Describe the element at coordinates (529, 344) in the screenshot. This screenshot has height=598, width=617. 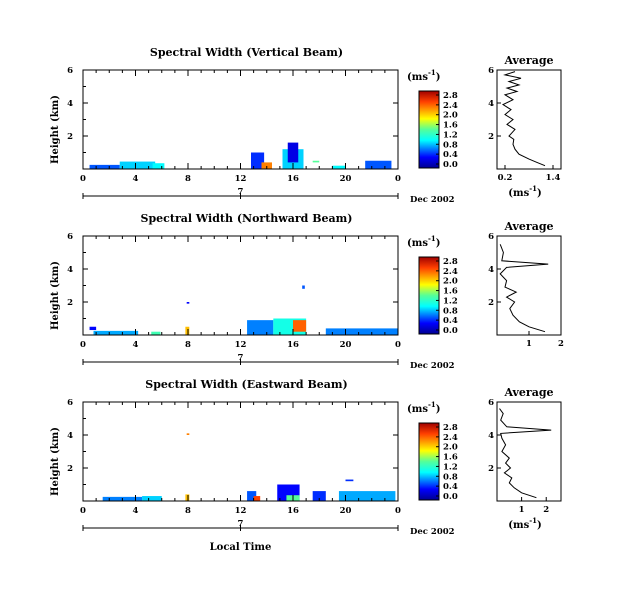
I see `profile-x-tick-label: 1` at that location.